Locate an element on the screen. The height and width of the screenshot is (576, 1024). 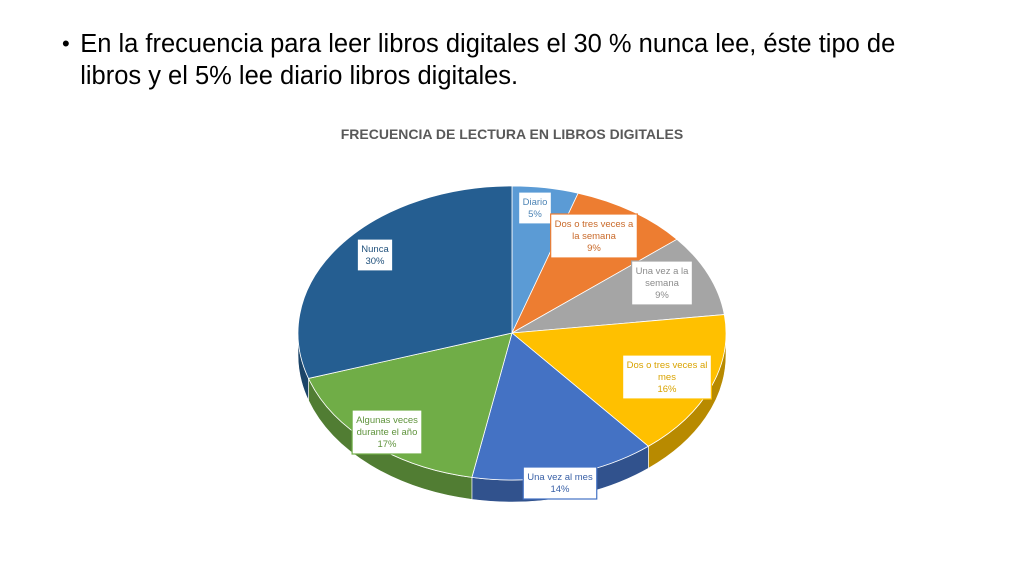
data-label-text: Una vez al mes is located at coordinates (560, 477).